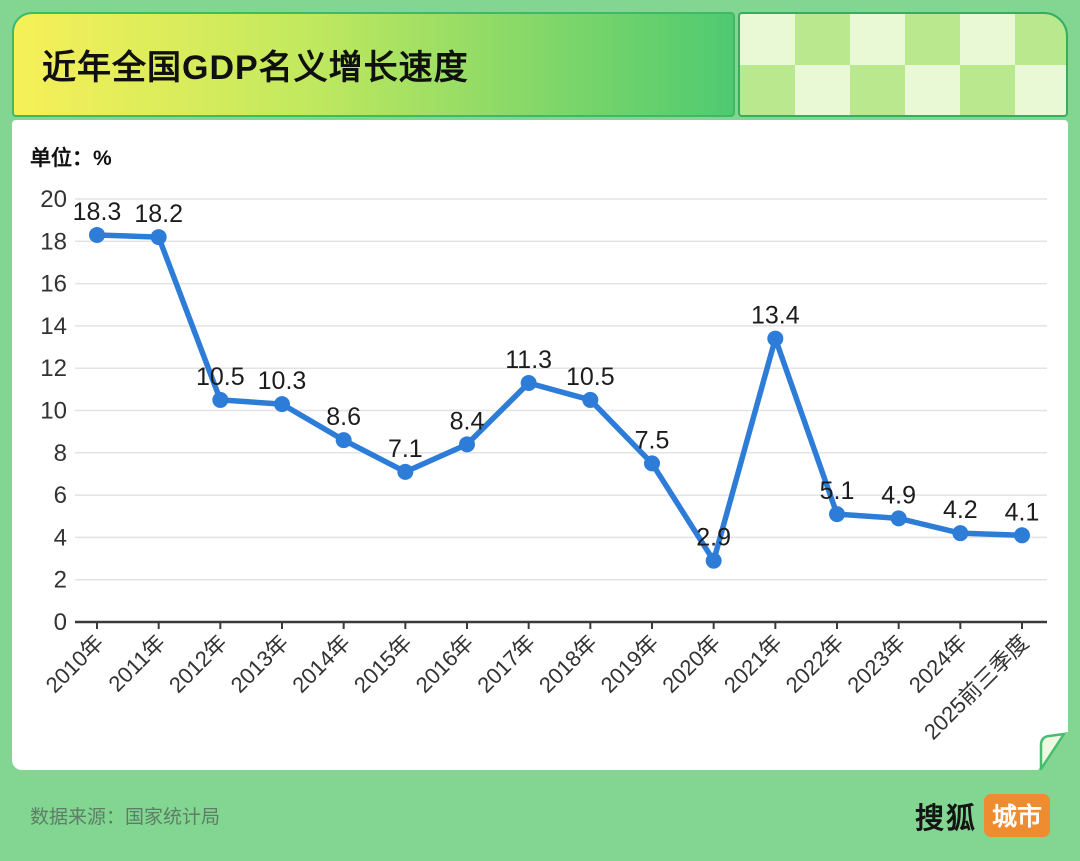  I want to click on data-point-label: 8.6, so click(343, 417).